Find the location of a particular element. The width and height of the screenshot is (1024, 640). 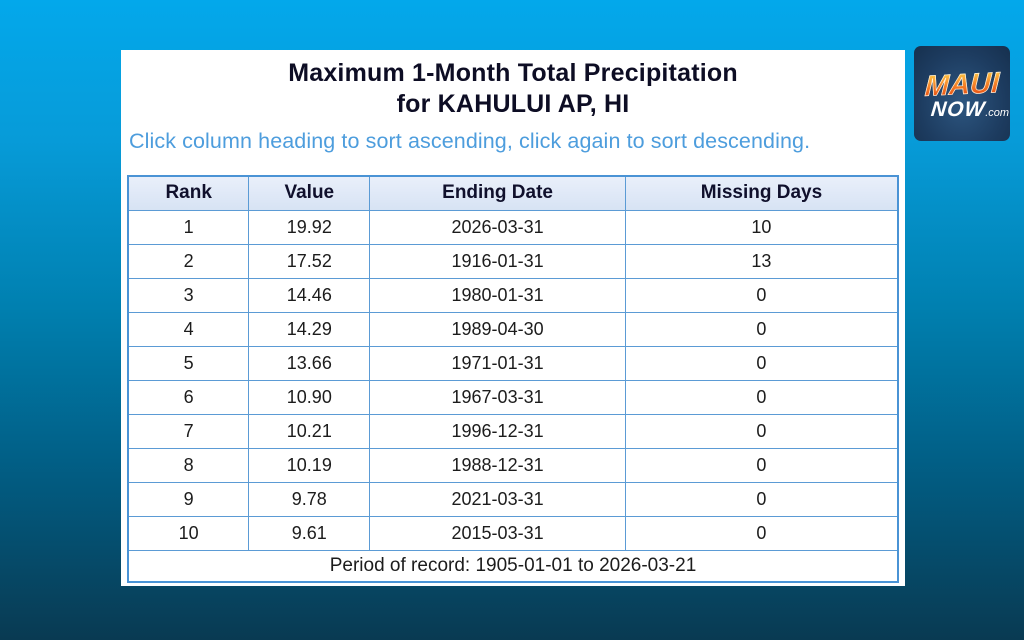

cell-rank: 6 is located at coordinates (188, 397).